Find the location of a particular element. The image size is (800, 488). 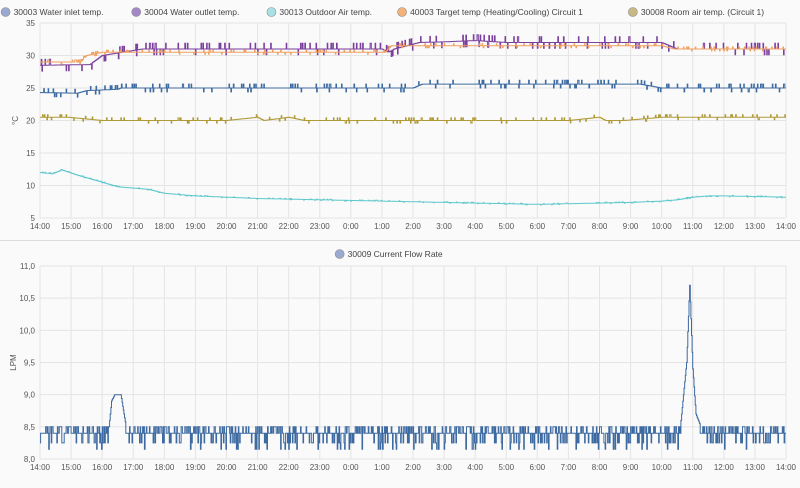

y-tick-label: 9,5 is located at coordinates (30, 363).